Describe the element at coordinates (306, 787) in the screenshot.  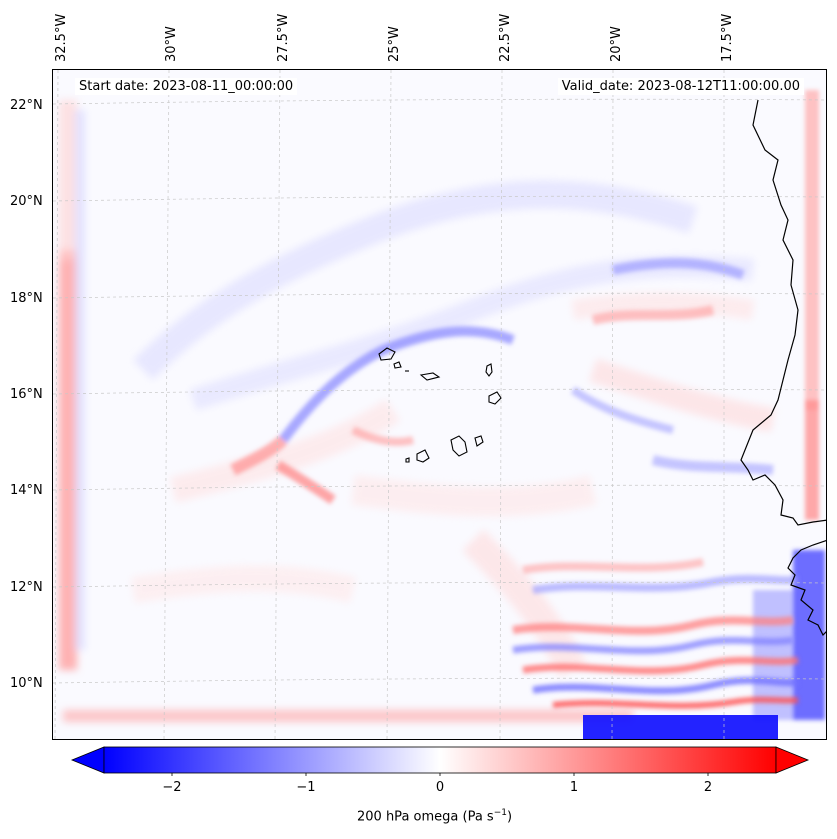
I see `colorbar-tick-minus1: −1` at that location.